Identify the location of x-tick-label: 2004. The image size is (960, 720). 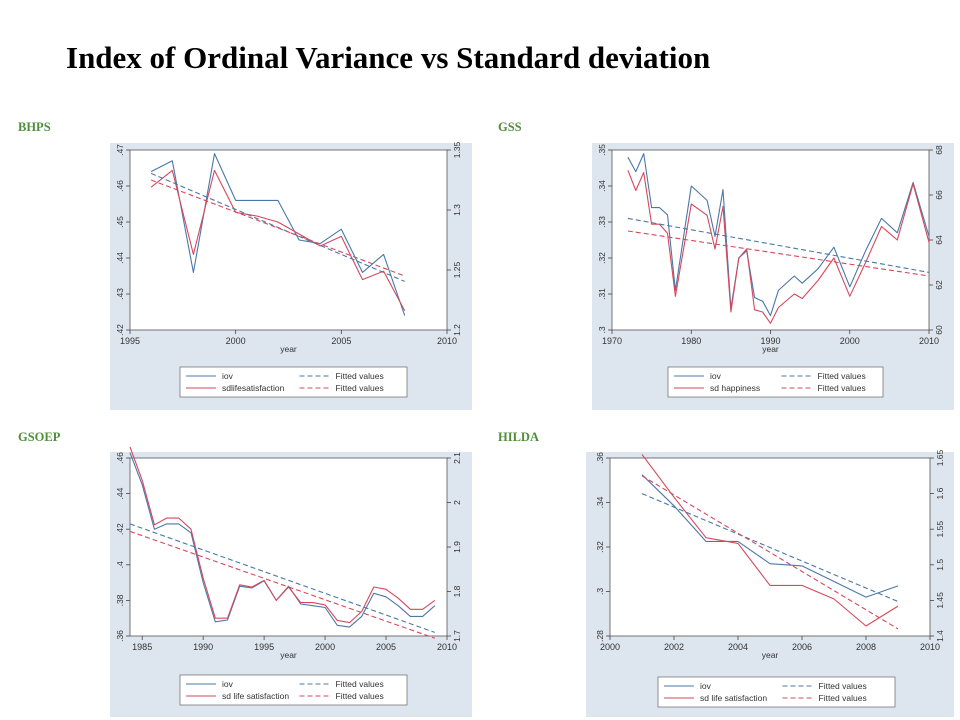
(738, 647).